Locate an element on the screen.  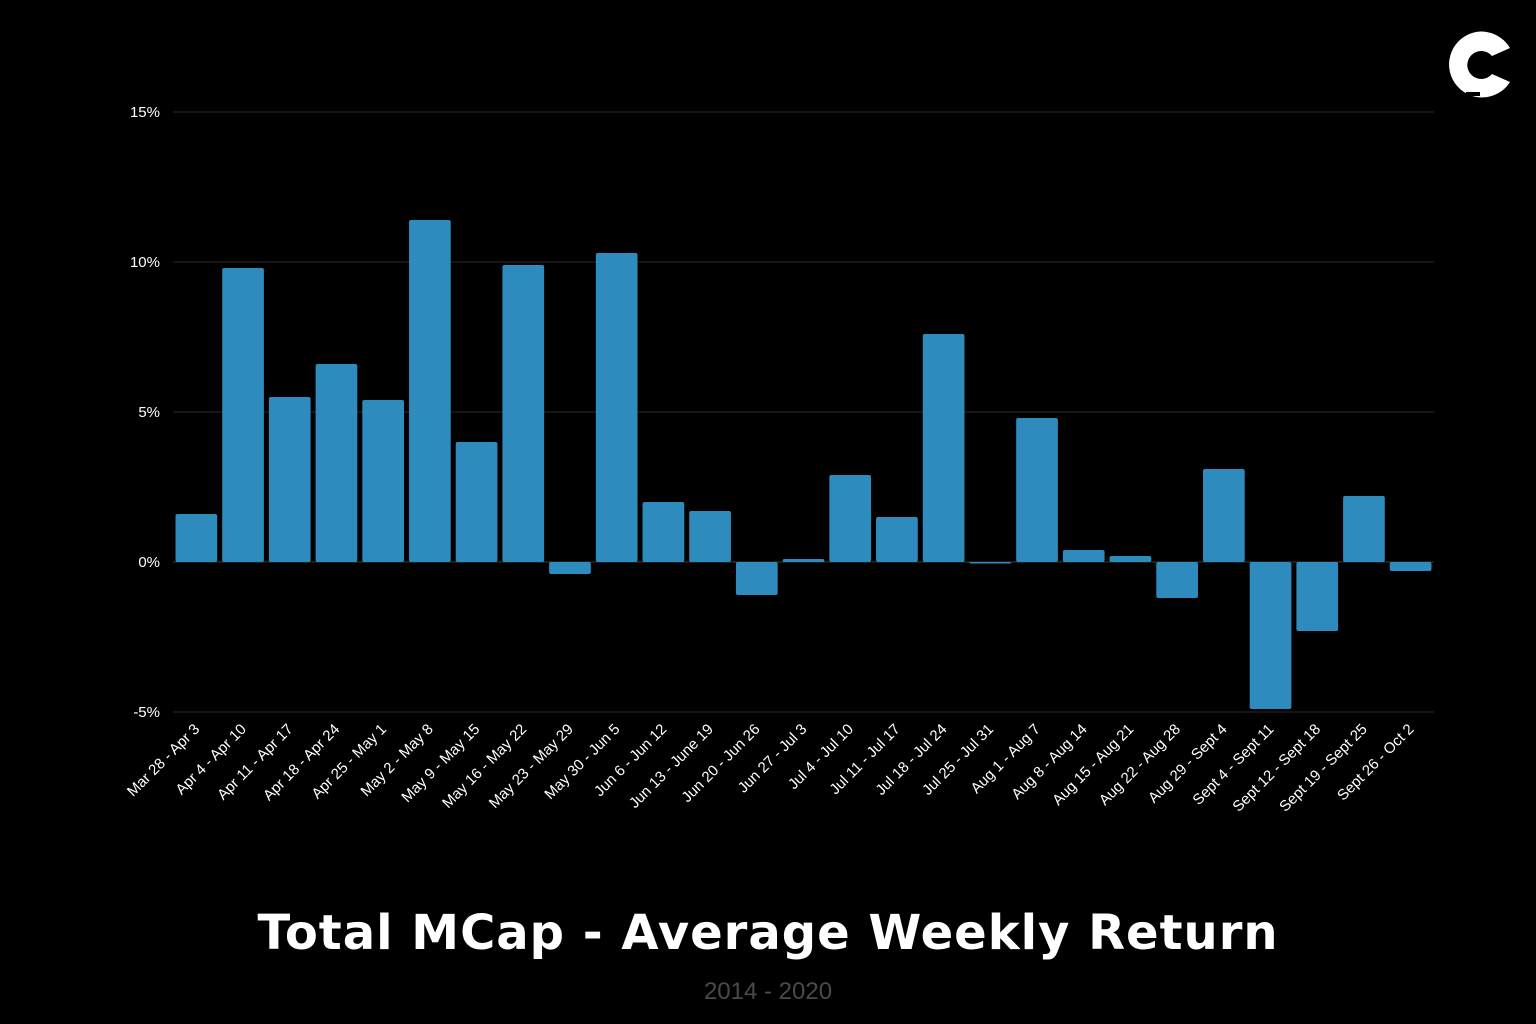
y-tick-label: 5% is located at coordinates (149, 412).